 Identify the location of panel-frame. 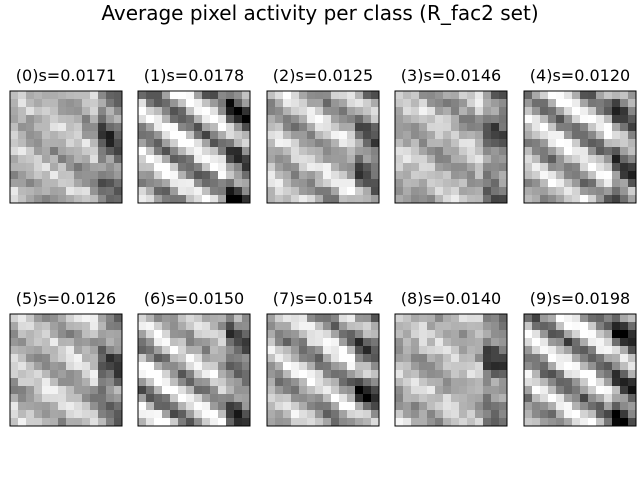
(323, 370).